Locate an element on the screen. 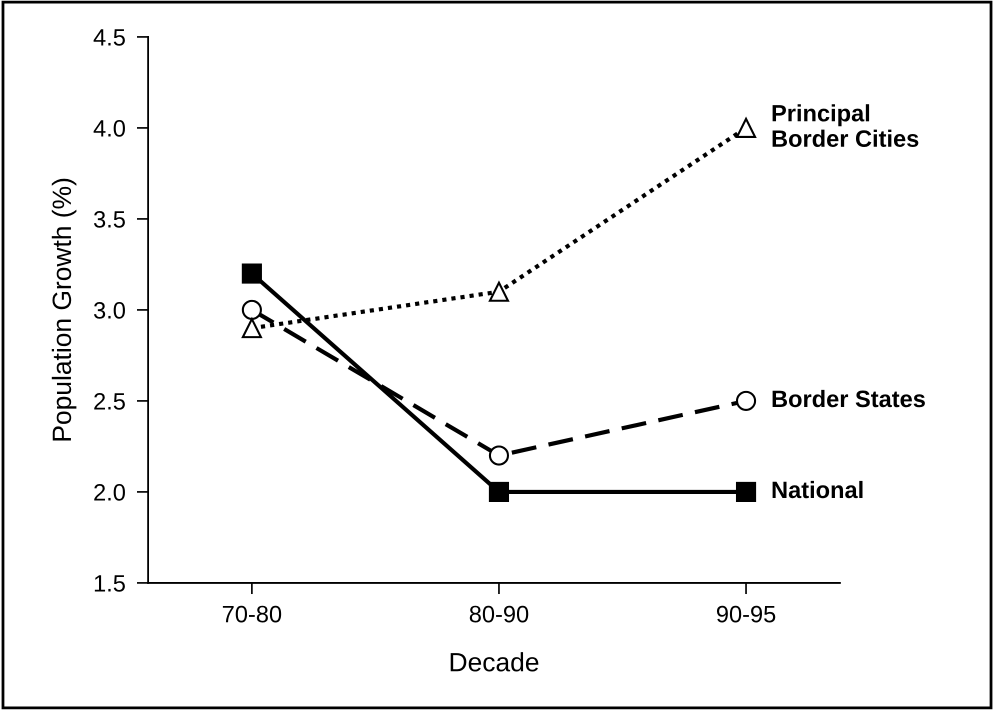  y-tick-label: 4.0 is located at coordinates (109, 128).